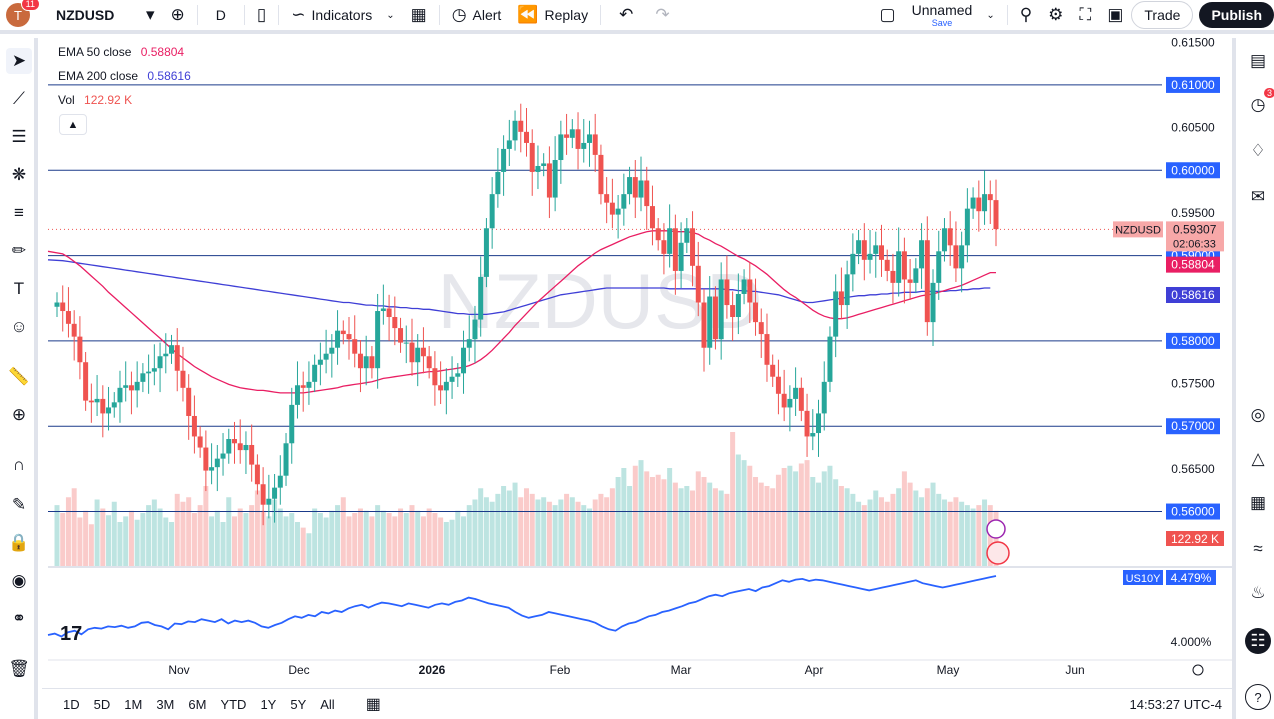 This screenshot has height=719, width=1274. Describe the element at coordinates (268, 704) in the screenshot. I see `range-1y: 1Y` at that location.